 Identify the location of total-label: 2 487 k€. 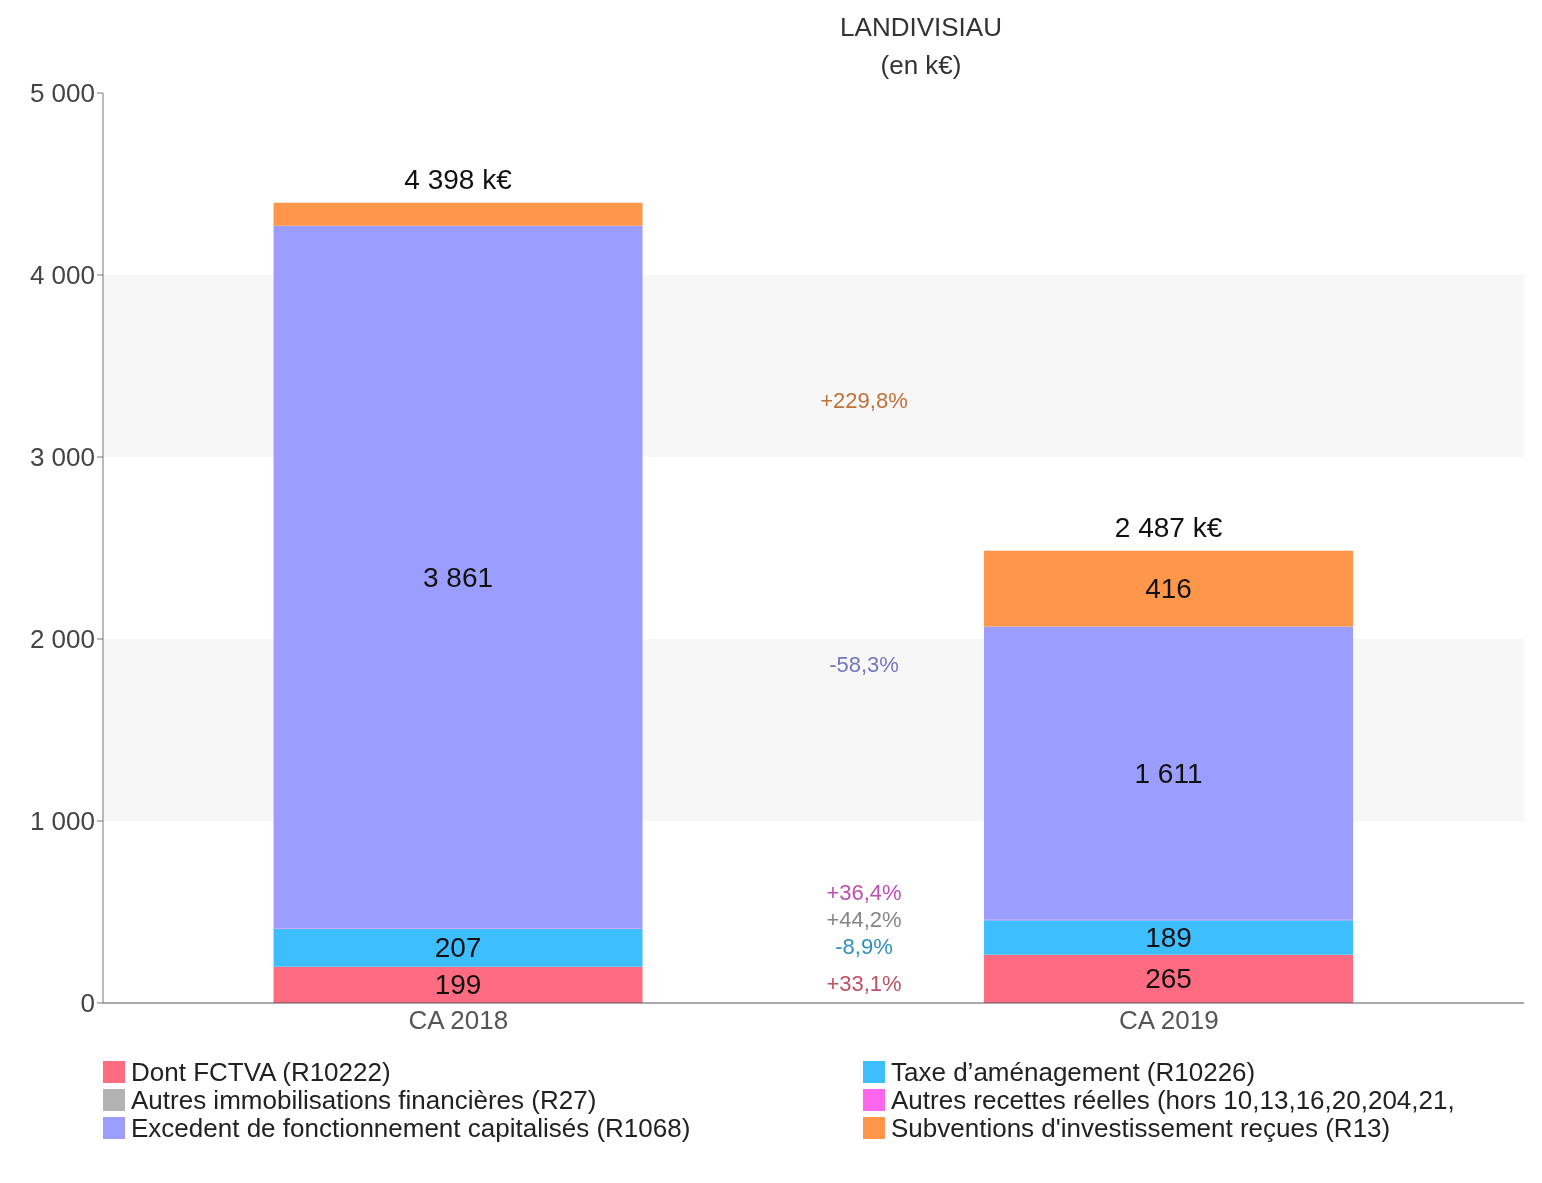
(1168, 527).